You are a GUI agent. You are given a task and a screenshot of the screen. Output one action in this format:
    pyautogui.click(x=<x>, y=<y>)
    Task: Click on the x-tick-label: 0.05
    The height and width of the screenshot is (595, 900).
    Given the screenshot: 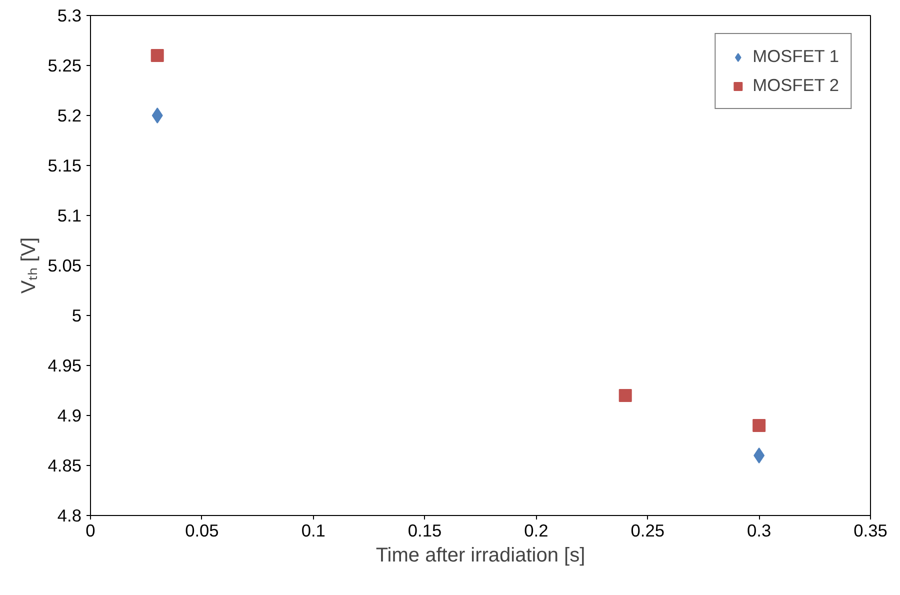 What is the action you would take?
    pyautogui.click(x=202, y=530)
    